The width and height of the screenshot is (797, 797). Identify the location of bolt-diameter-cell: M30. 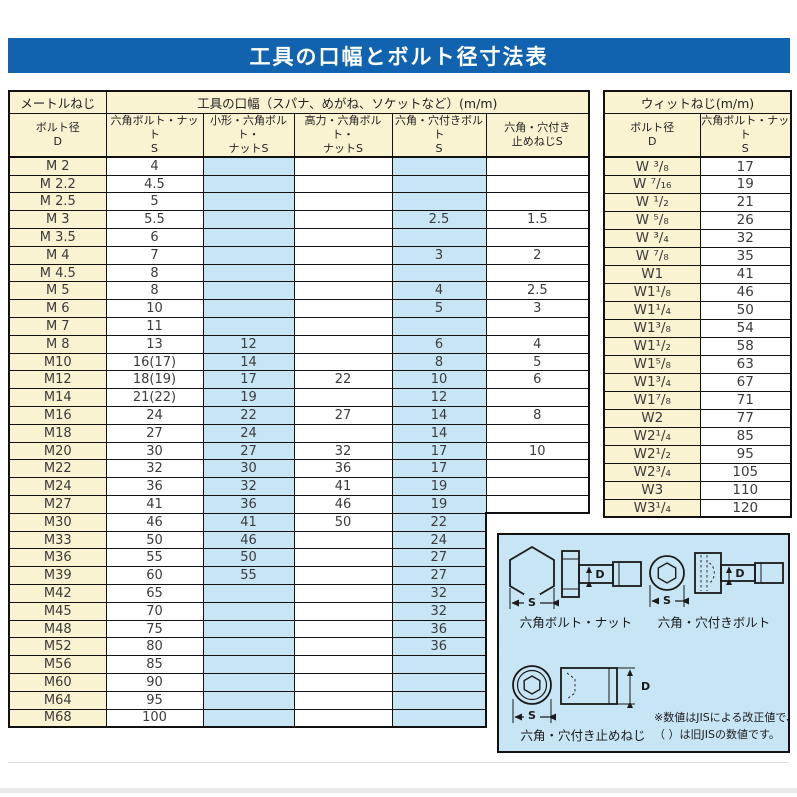
(57, 522).